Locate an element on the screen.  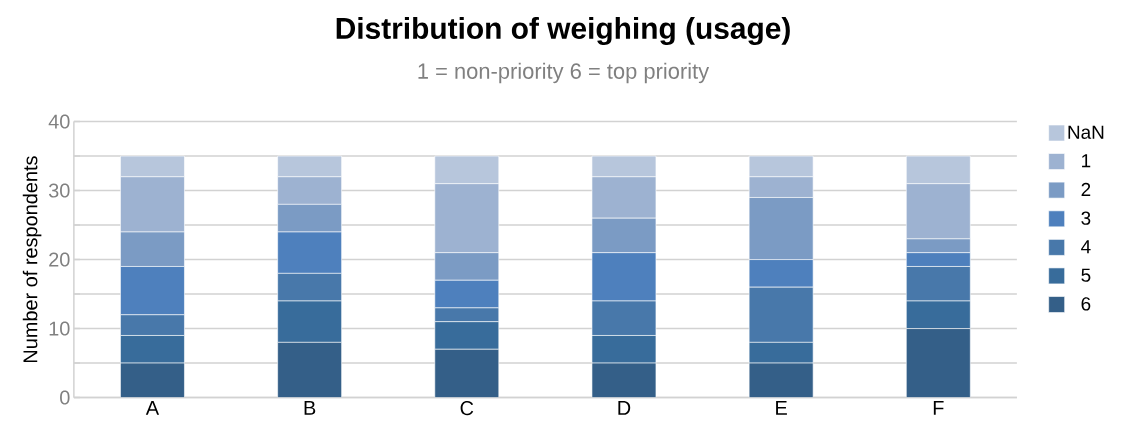
chart-subtitle: 1 = non-priority 6 = top priority is located at coordinates (564, 73).